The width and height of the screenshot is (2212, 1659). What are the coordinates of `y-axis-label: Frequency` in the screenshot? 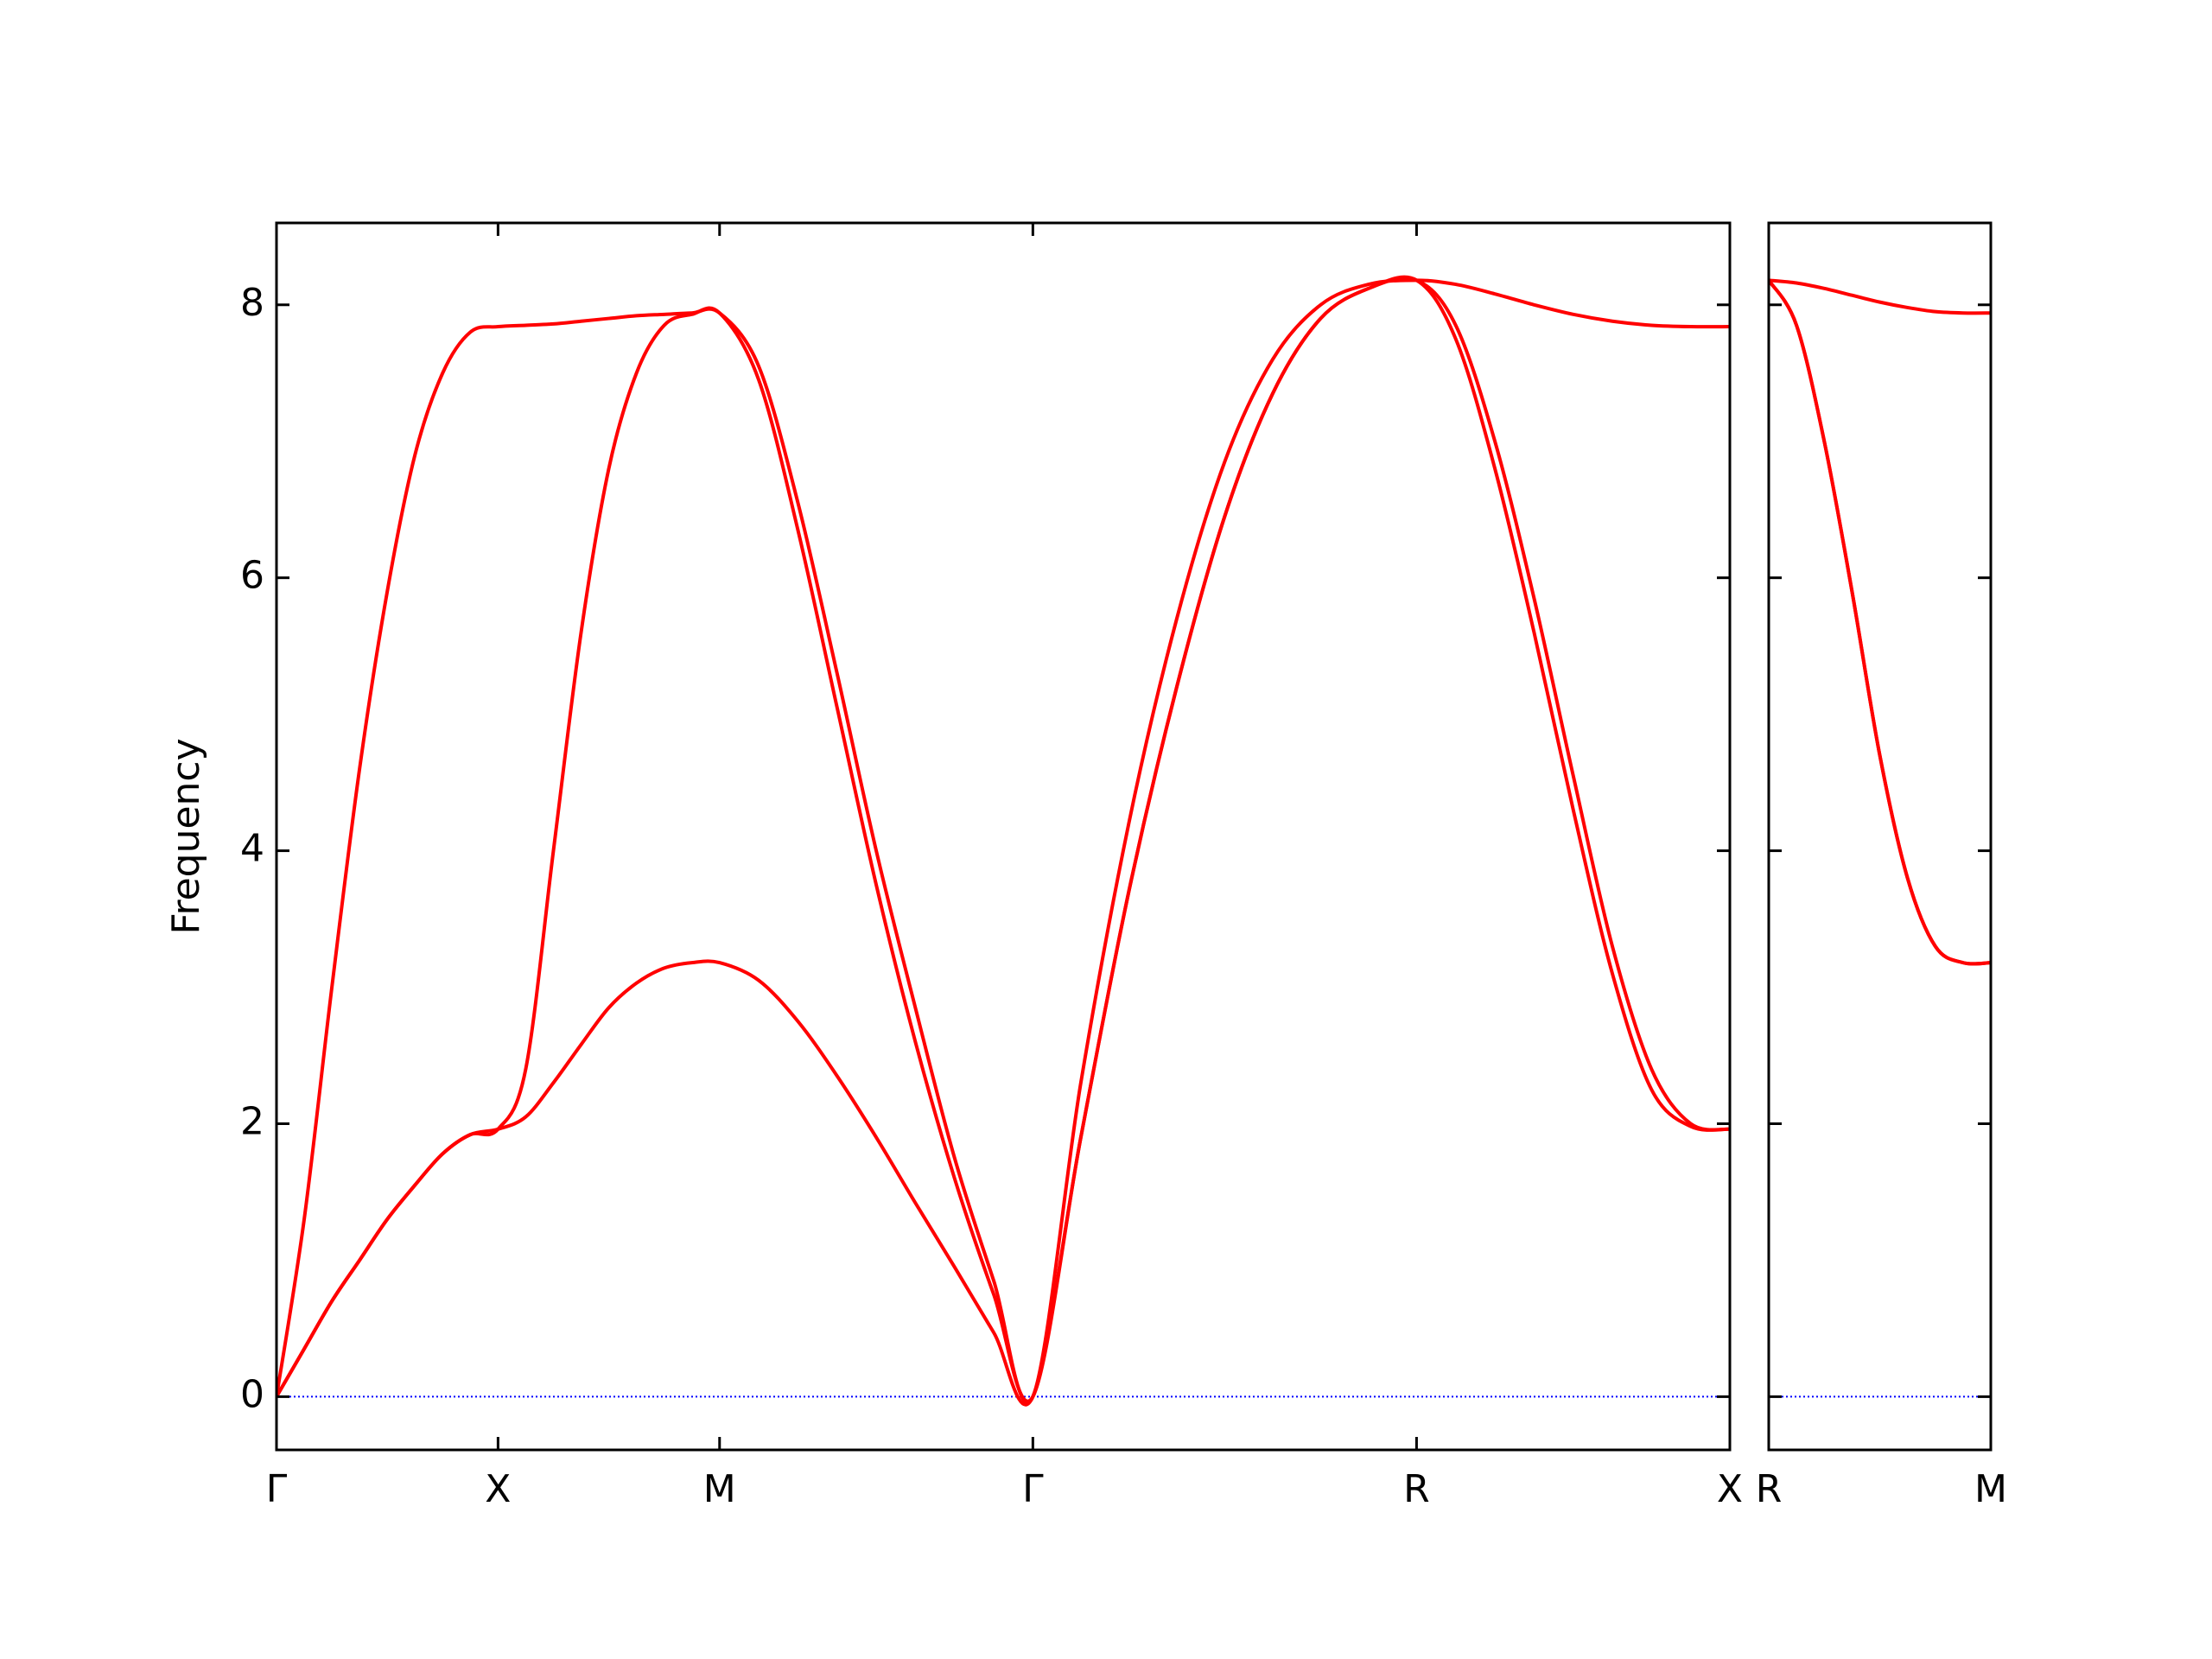 It's located at (186, 836).